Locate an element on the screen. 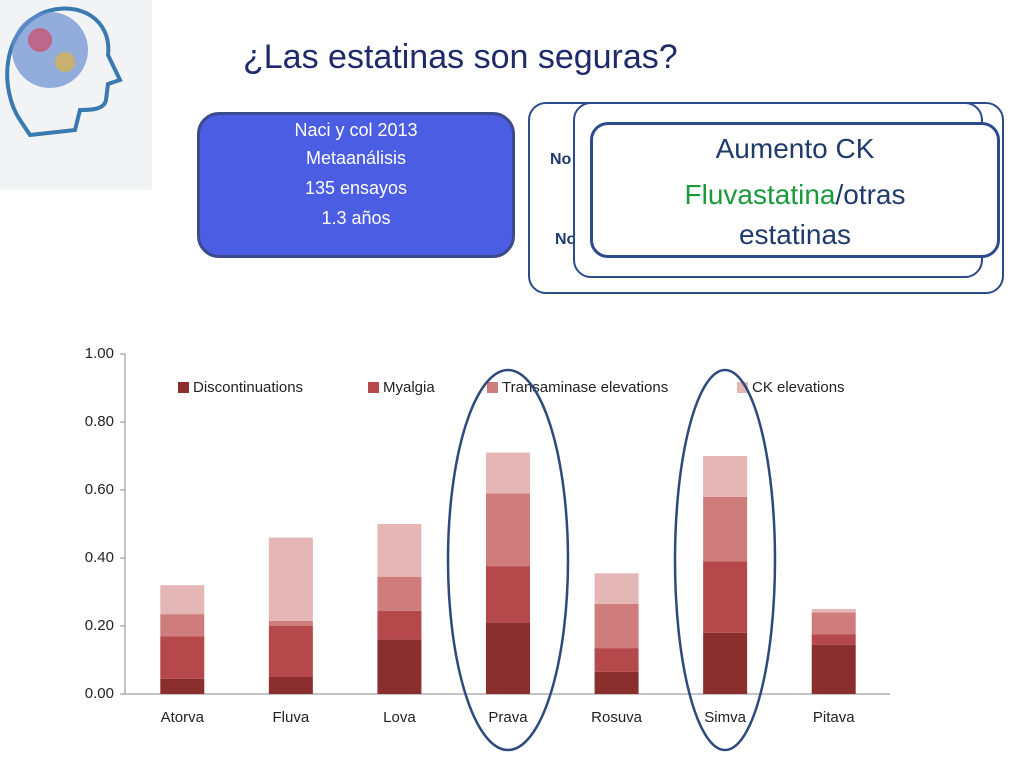  callout-card: Aumento CK Fluvastatina/otras estatinas is located at coordinates (795, 190).